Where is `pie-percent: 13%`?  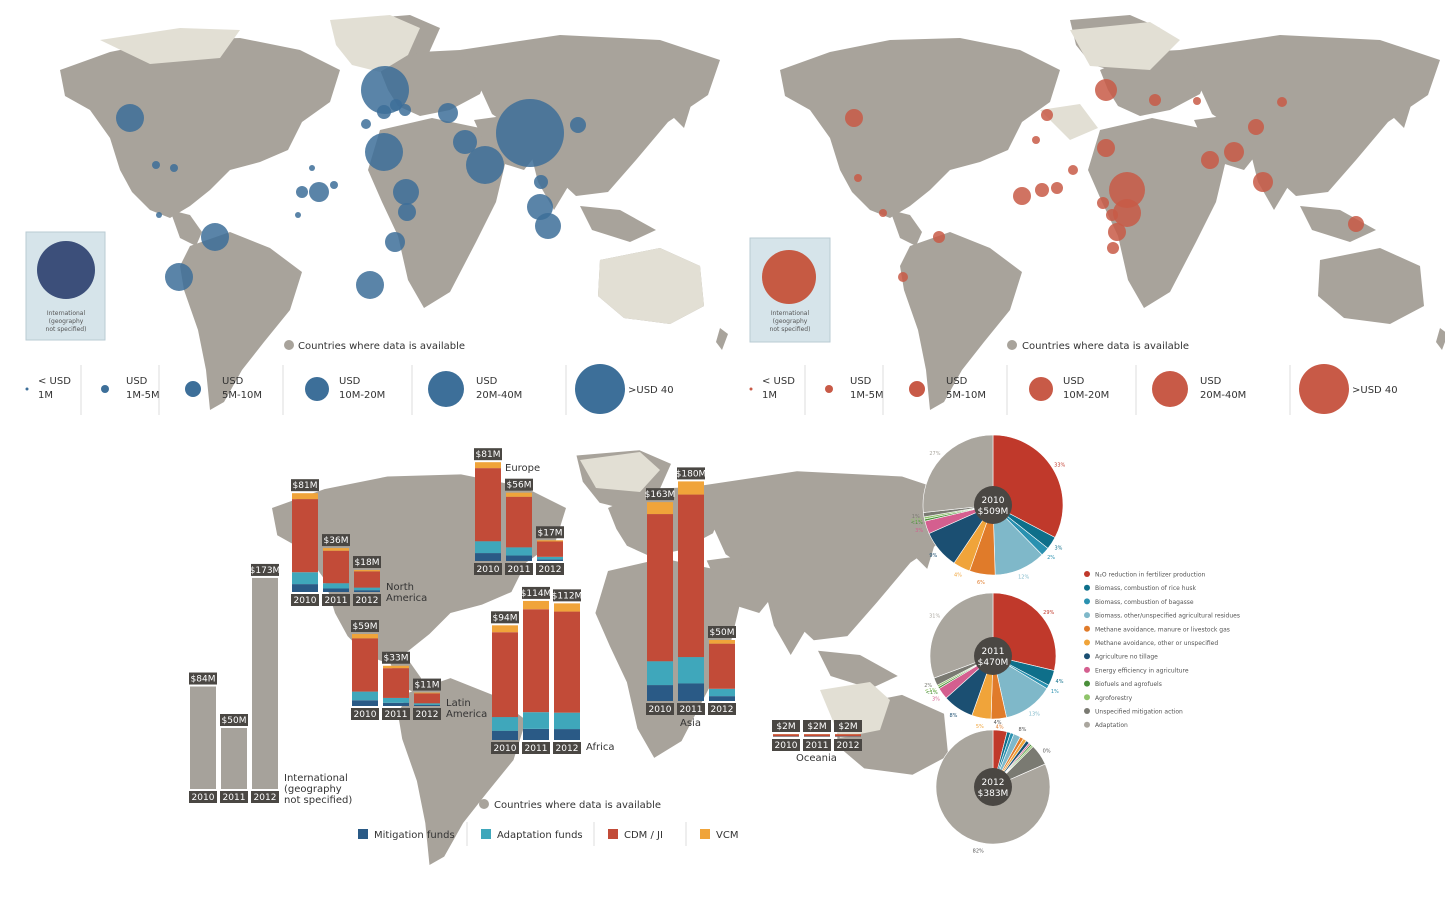 pie-percent: 13% is located at coordinates (1034, 715).